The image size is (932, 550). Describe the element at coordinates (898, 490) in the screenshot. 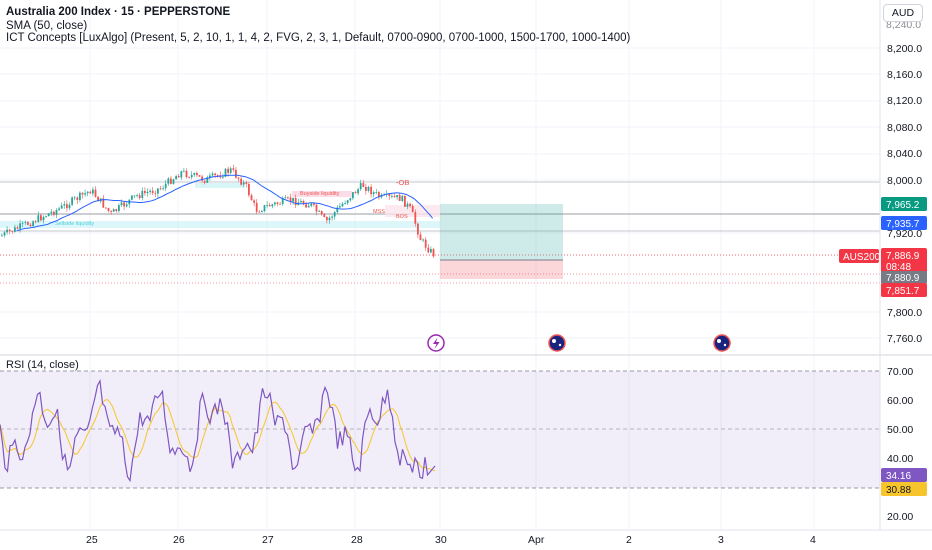

I see `svg-text: 30.88` at that location.